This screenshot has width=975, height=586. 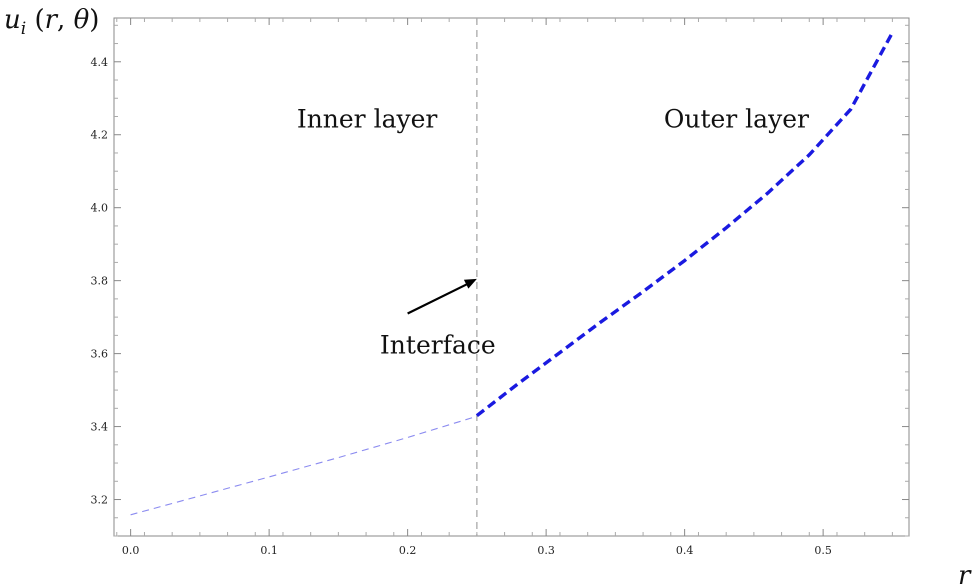 I want to click on x-axis-label: r, so click(x=965, y=573).